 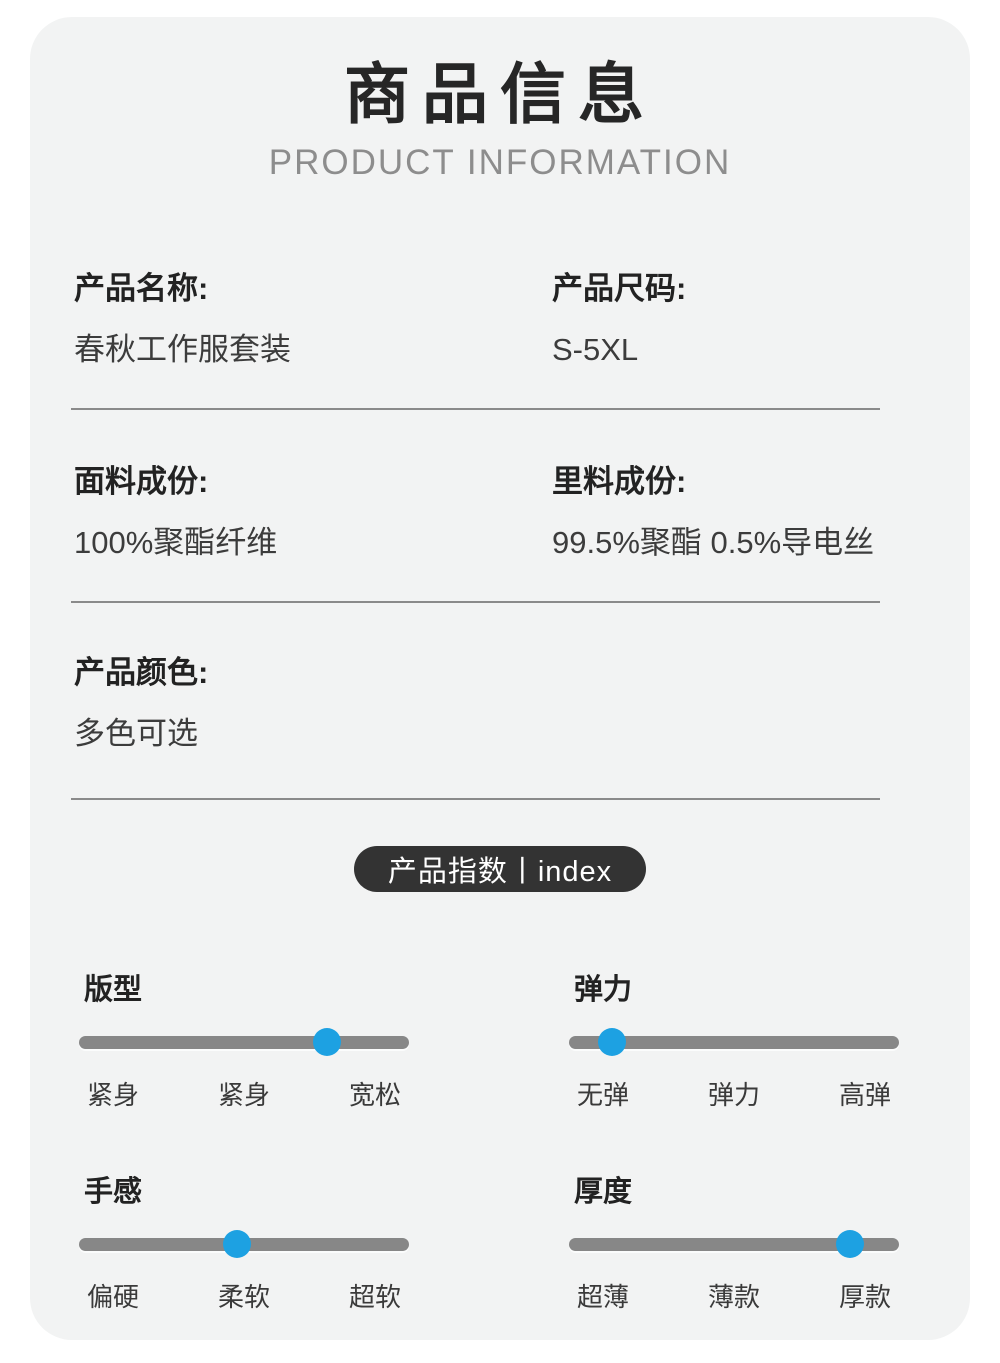 I want to click on tick-label: 高弹, so click(x=864, y=1094).